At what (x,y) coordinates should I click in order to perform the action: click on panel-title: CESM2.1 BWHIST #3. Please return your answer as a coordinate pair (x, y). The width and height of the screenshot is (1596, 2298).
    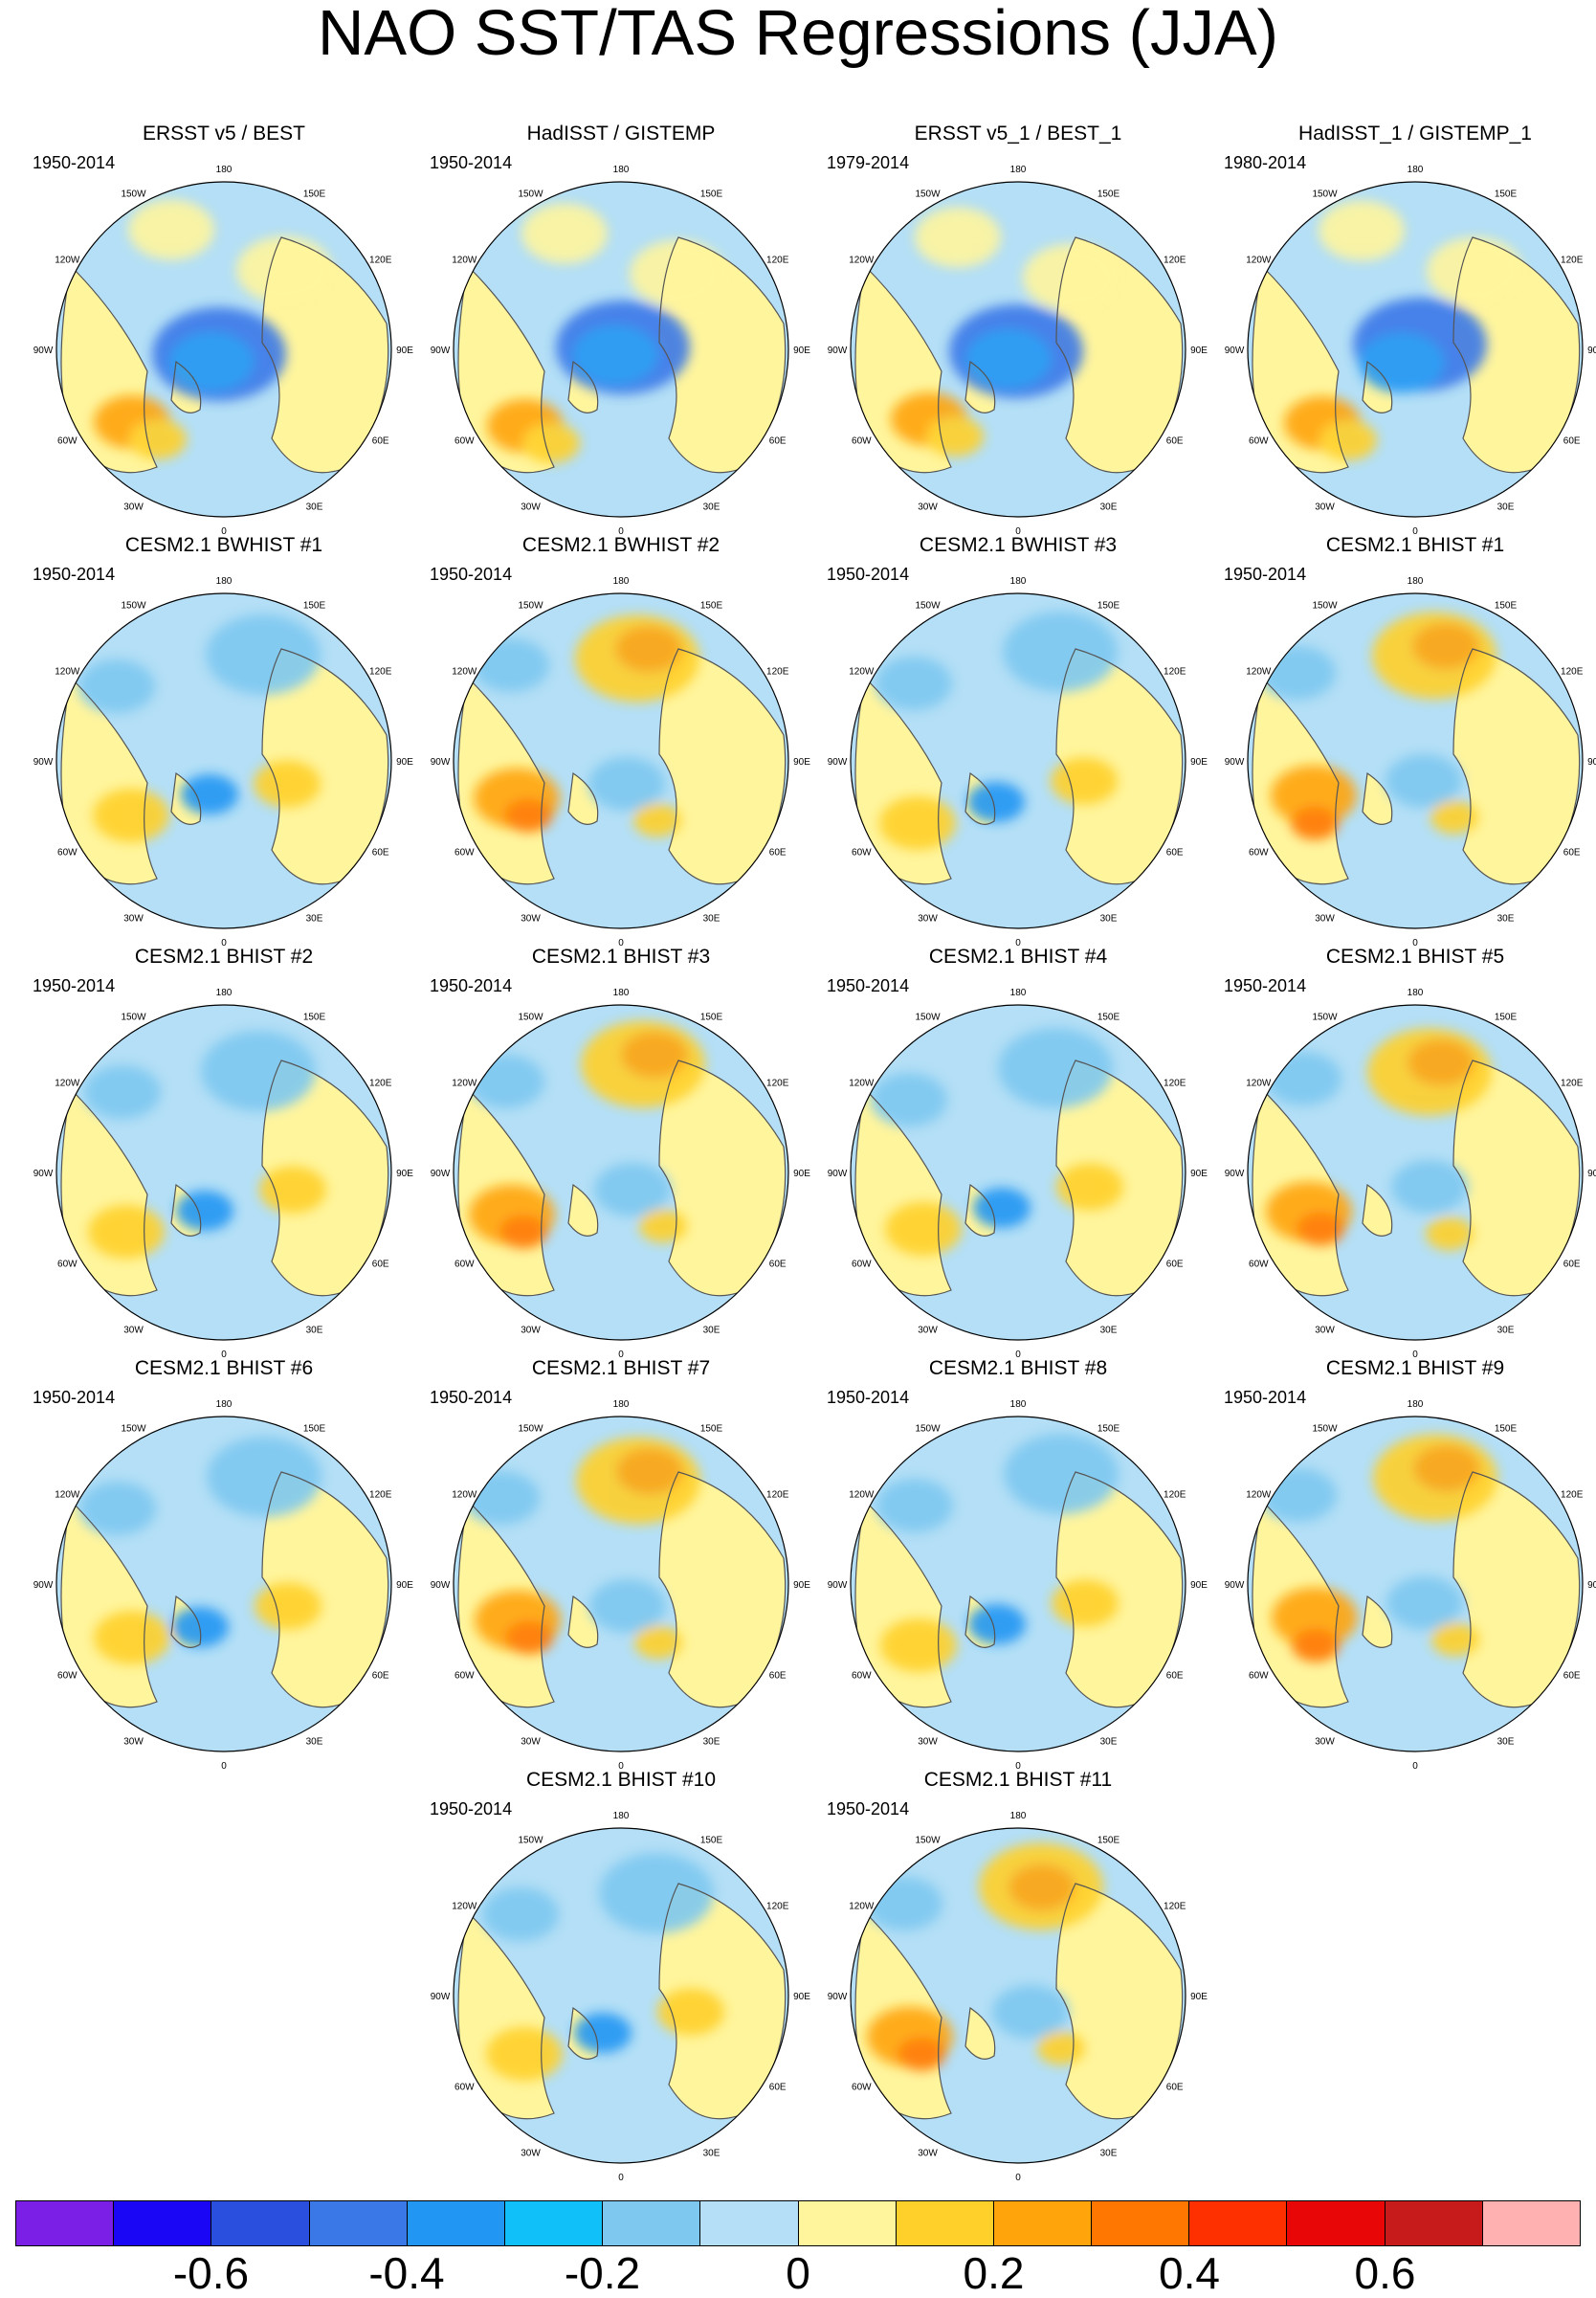
    Looking at the image, I should click on (1019, 545).